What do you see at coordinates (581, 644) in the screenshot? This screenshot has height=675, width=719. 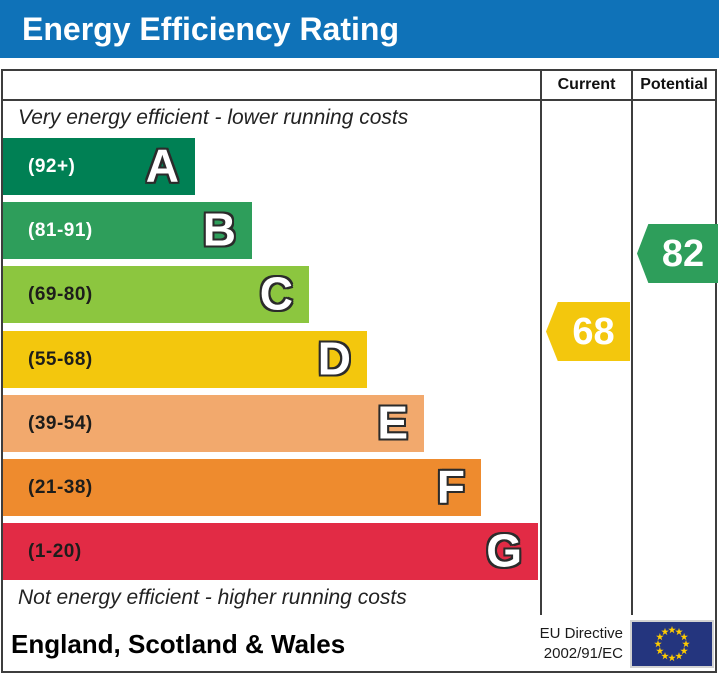 I see `eu-directive-label: EU Directive 2002/91/EC` at bounding box center [581, 644].